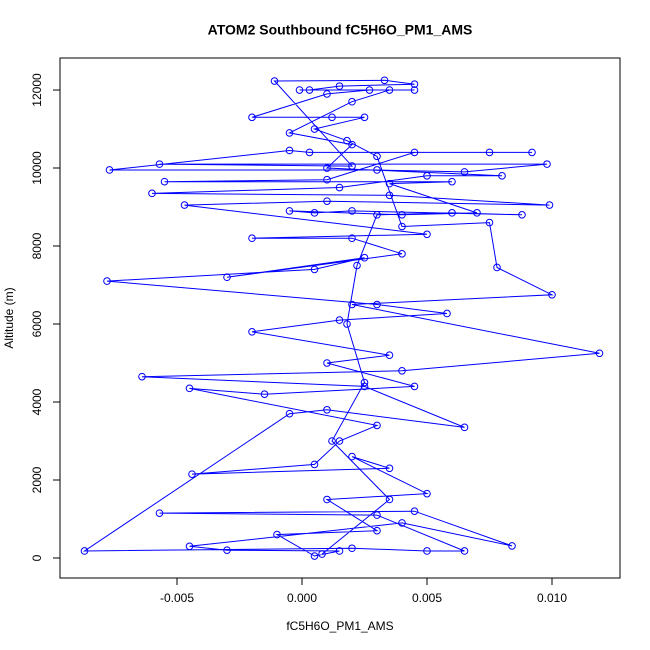  I want to click on y-tick-label: 8000, so click(37, 245).